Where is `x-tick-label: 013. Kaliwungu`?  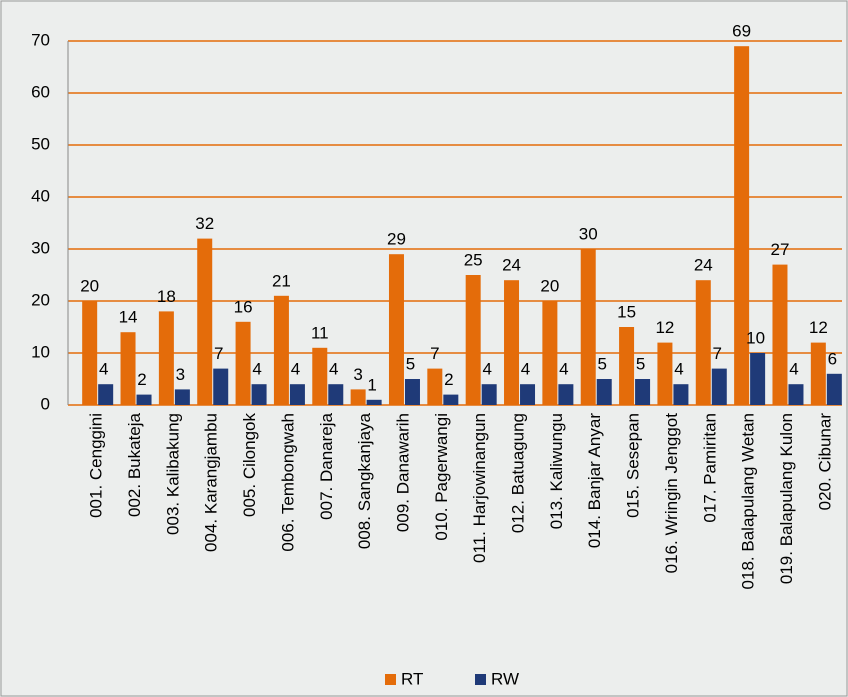 x-tick-label: 013. Kaliwungu is located at coordinates (556, 471).